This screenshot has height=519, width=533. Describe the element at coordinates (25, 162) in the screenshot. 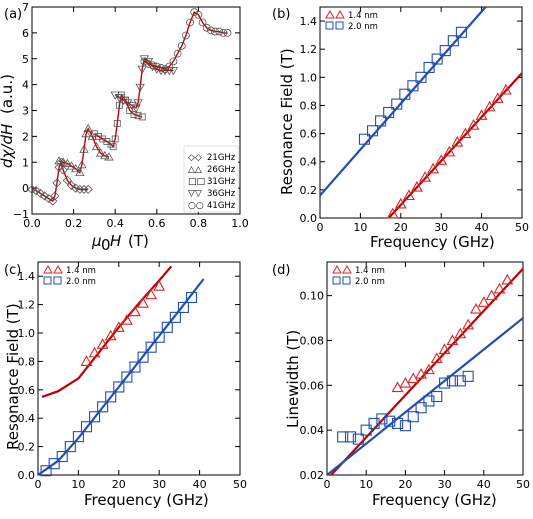

I see `y-tick-label-a: 1` at that location.